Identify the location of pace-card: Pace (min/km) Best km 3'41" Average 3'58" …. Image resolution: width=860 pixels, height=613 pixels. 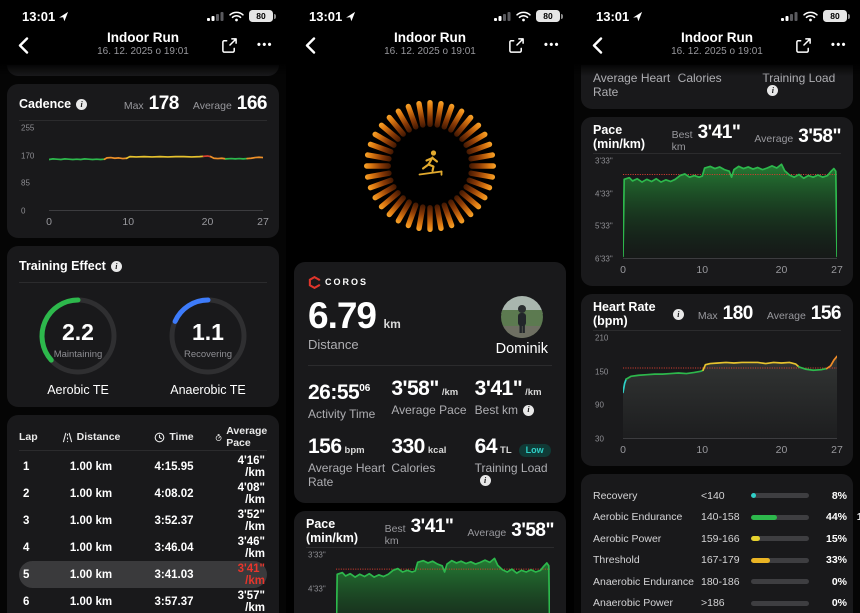
(430, 562).